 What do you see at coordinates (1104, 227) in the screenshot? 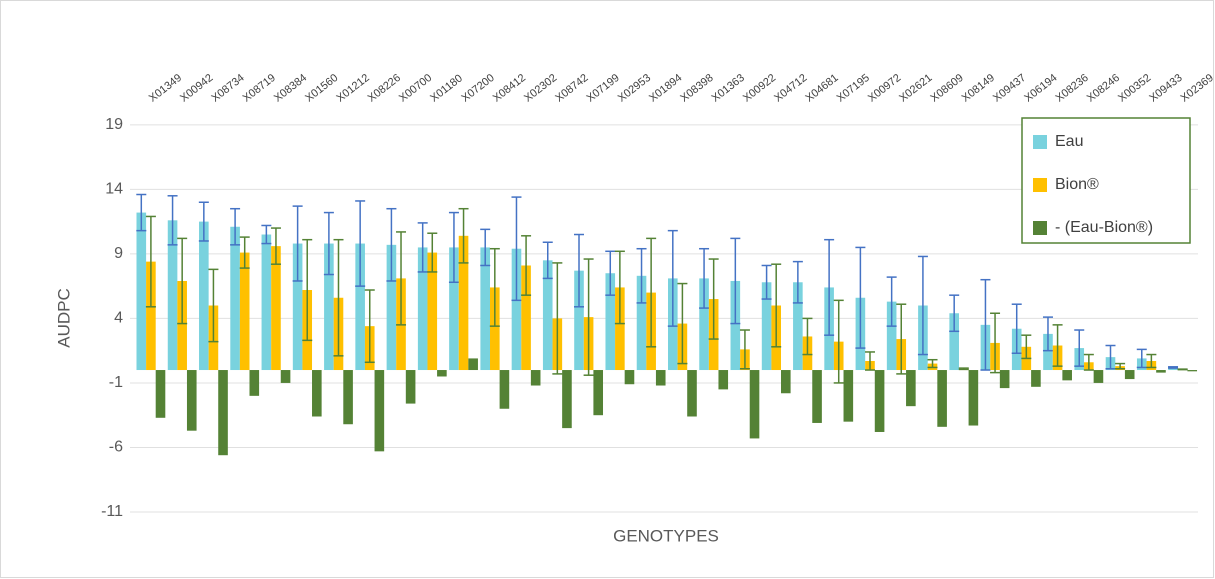
I see `legend-label: - (Eau-Bion®)` at bounding box center [1104, 227].